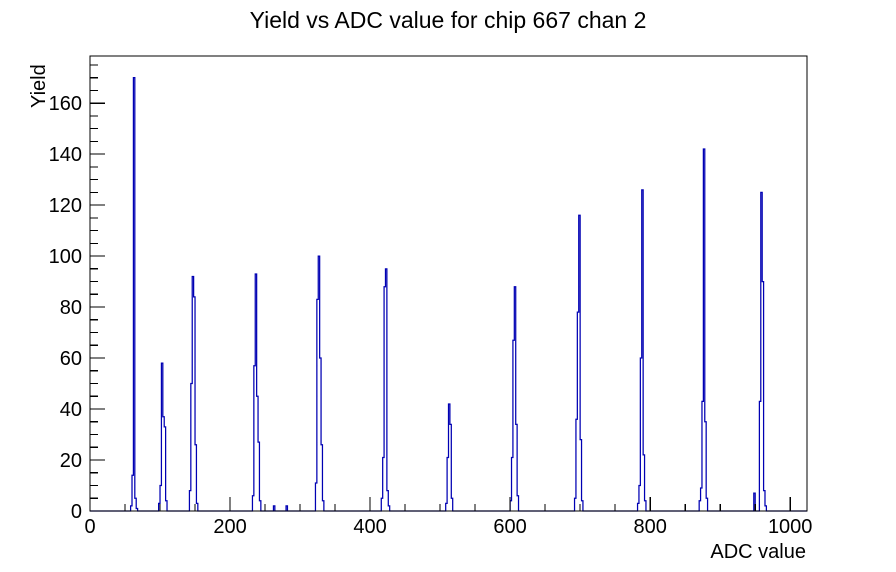 The image size is (896, 572). I want to click on y-axis-title: Yield, so click(39, 86).